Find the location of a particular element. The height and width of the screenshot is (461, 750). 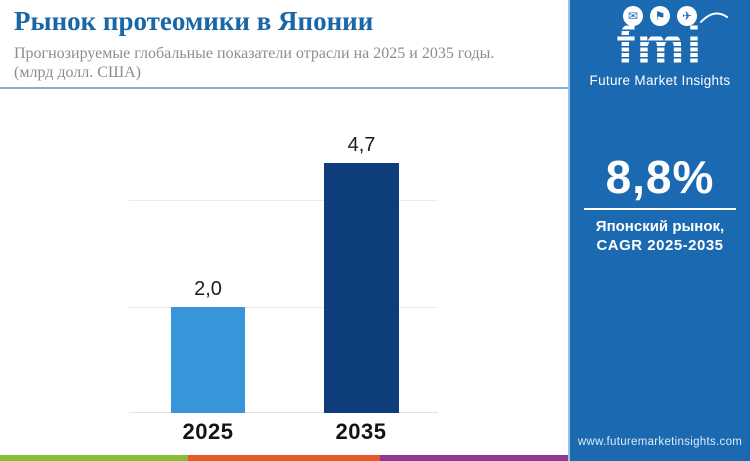

swoosh-icon is located at coordinates (714, 17).